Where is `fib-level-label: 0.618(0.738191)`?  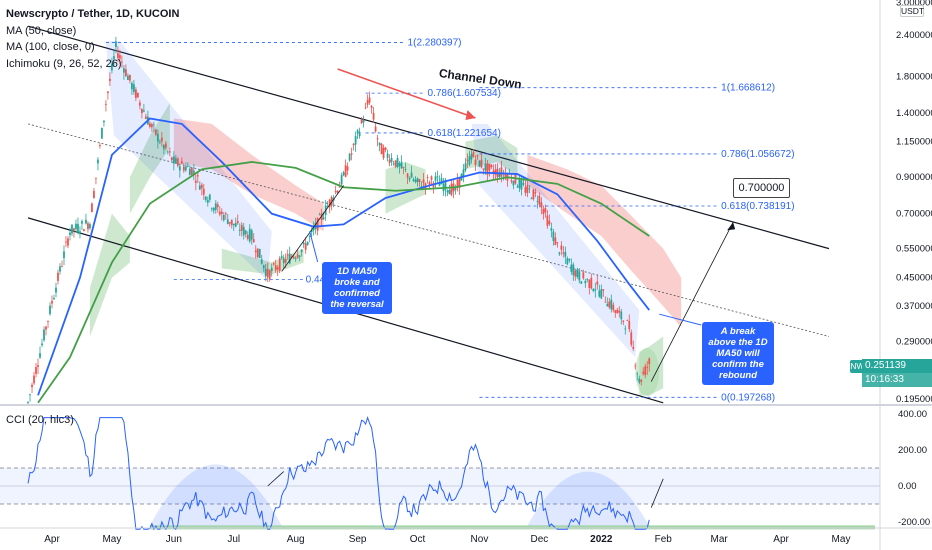 fib-level-label: 0.618(0.738191) is located at coordinates (757, 206).